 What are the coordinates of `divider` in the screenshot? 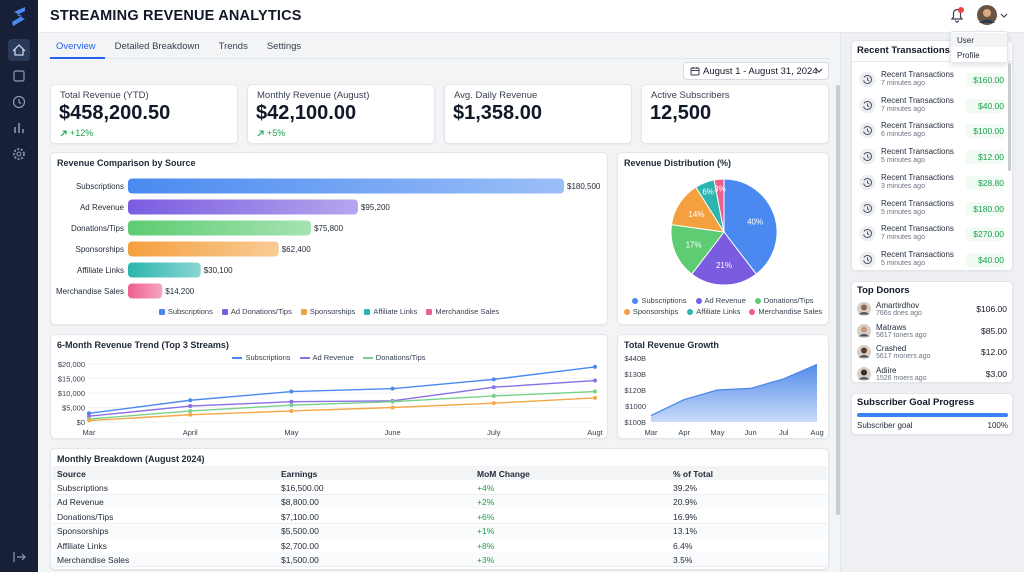 It's located at (932, 61).